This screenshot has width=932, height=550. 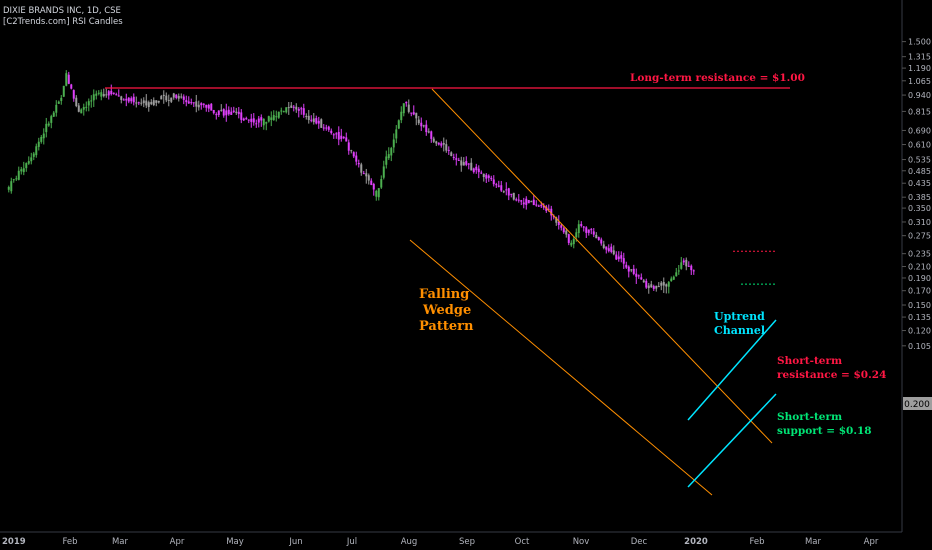 What do you see at coordinates (522, 542) in the screenshot?
I see `time-tick-label: Oct` at bounding box center [522, 542].